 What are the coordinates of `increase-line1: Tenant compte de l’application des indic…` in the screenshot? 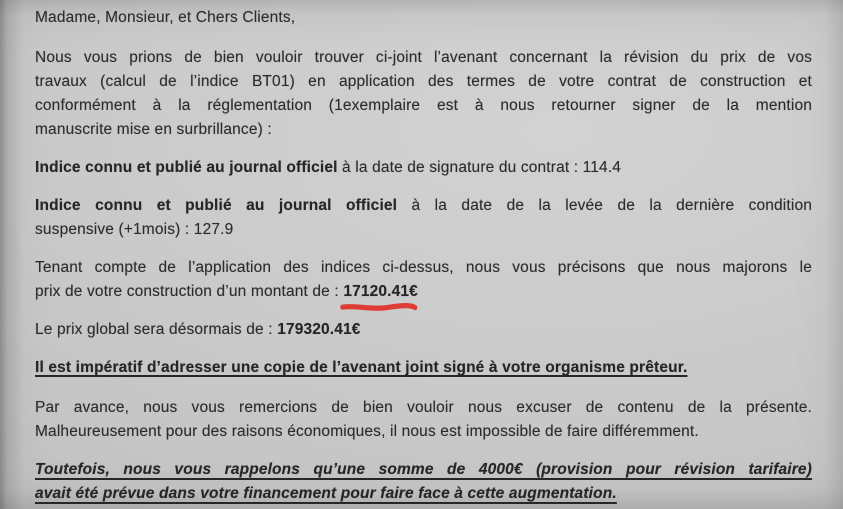 It's located at (423, 267).